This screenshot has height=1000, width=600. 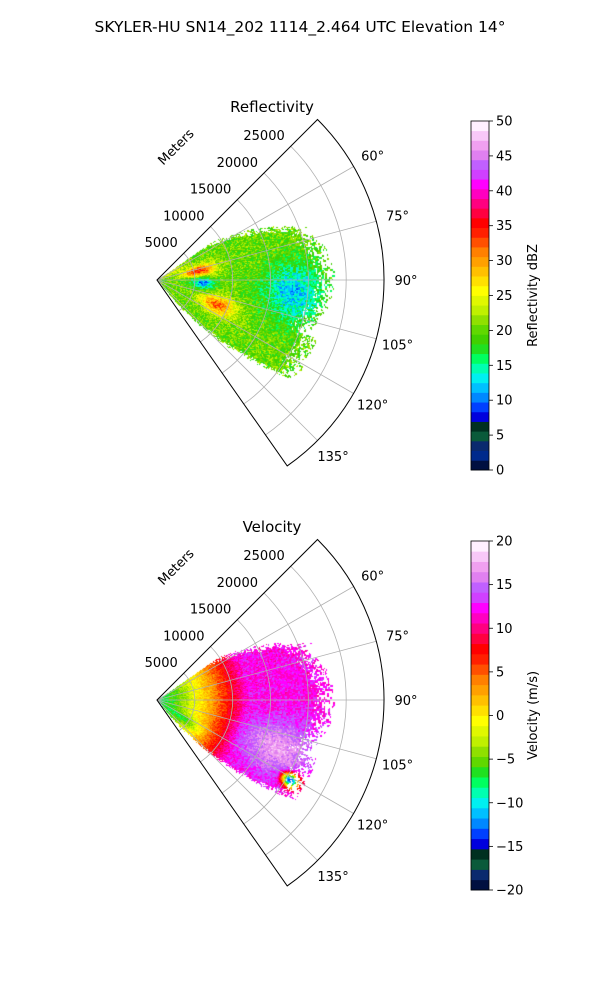 I want to click on azimuth-tick-label: 60°, so click(x=372, y=577).